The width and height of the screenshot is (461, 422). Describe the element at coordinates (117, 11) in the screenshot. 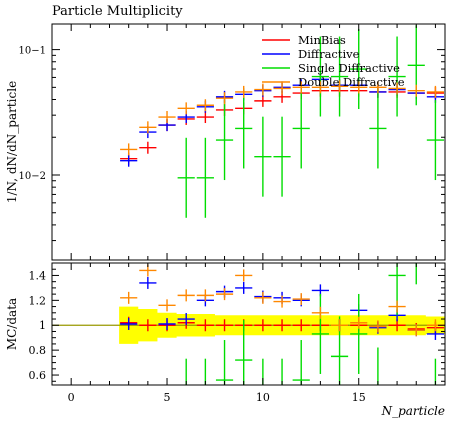

I see `chart-title: Particle Multiplicity` at that location.